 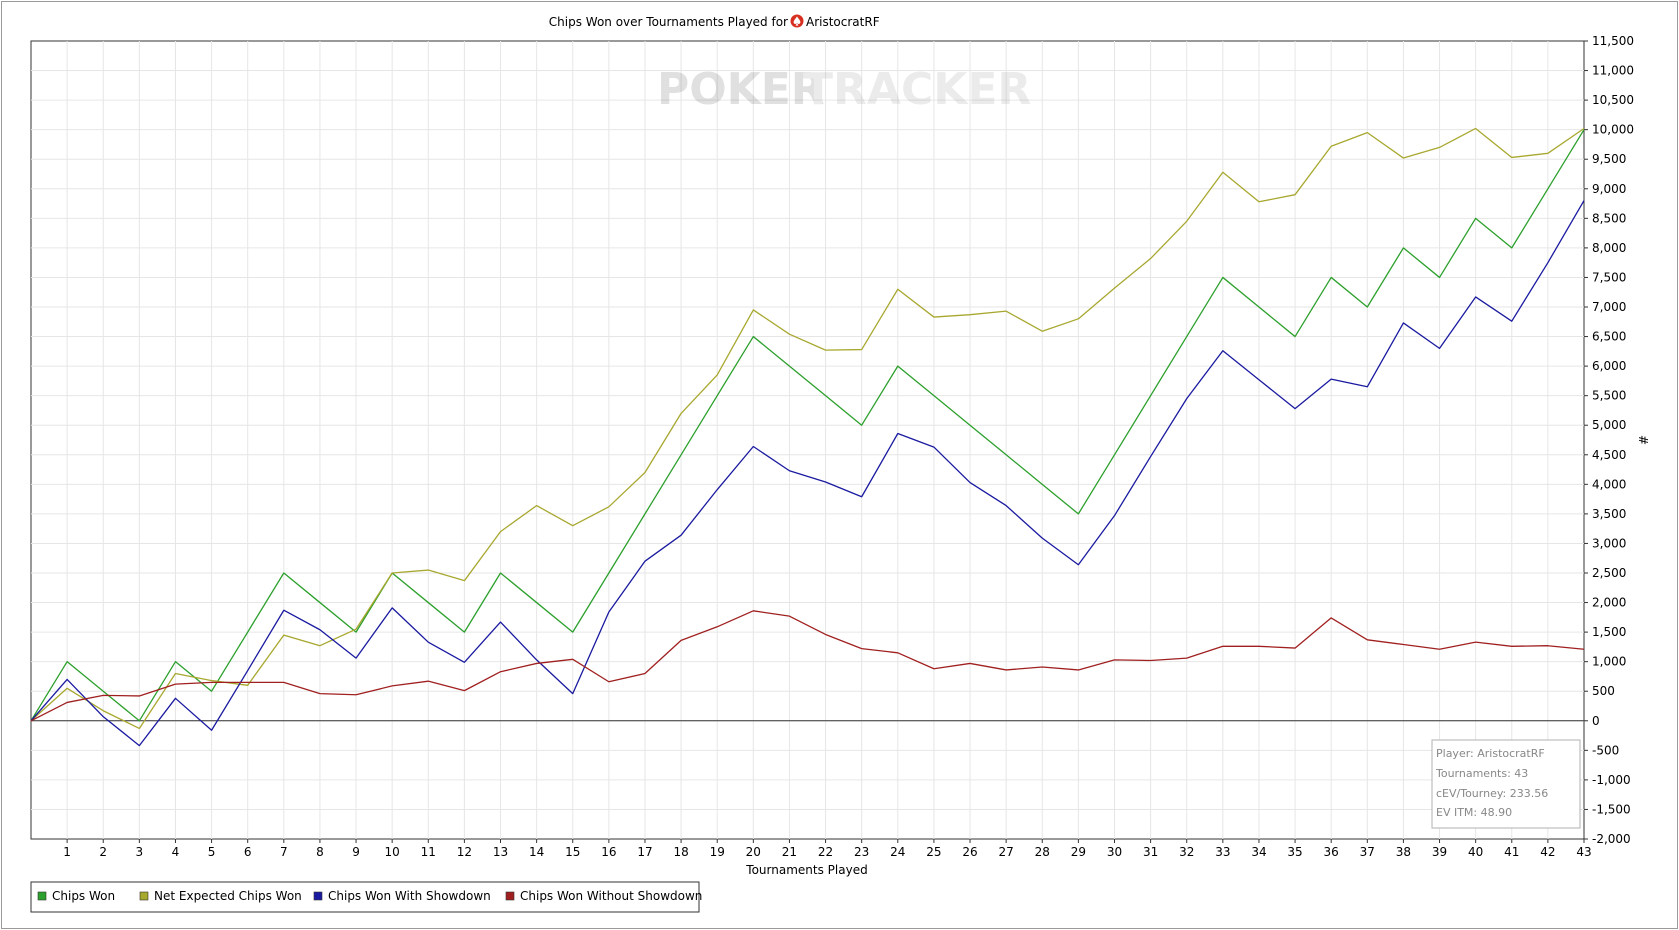 What do you see at coordinates (356, 852) in the screenshot?
I see `x-tick-label: 9` at bounding box center [356, 852].